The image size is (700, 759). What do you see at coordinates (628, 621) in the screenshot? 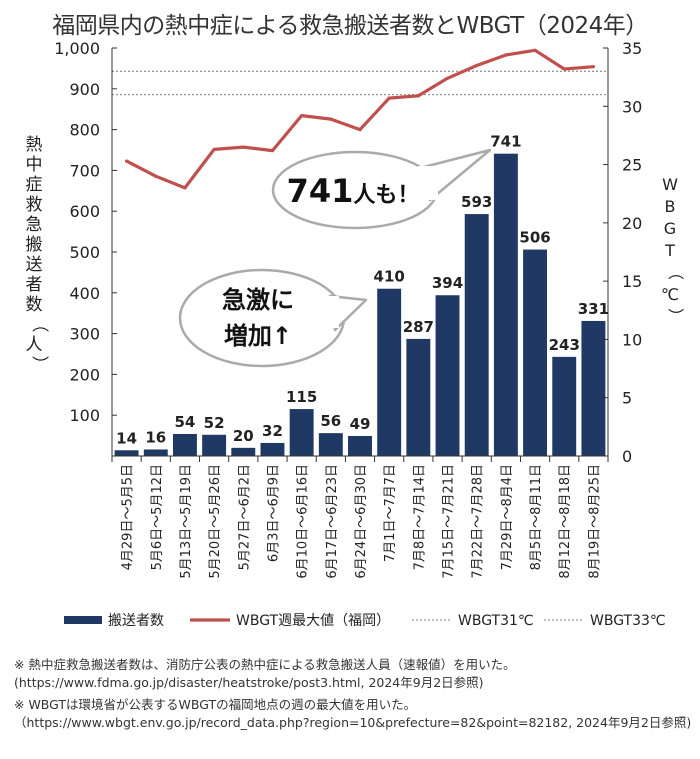
I see `legend-label-ref33: WBGT33℃` at bounding box center [628, 621].